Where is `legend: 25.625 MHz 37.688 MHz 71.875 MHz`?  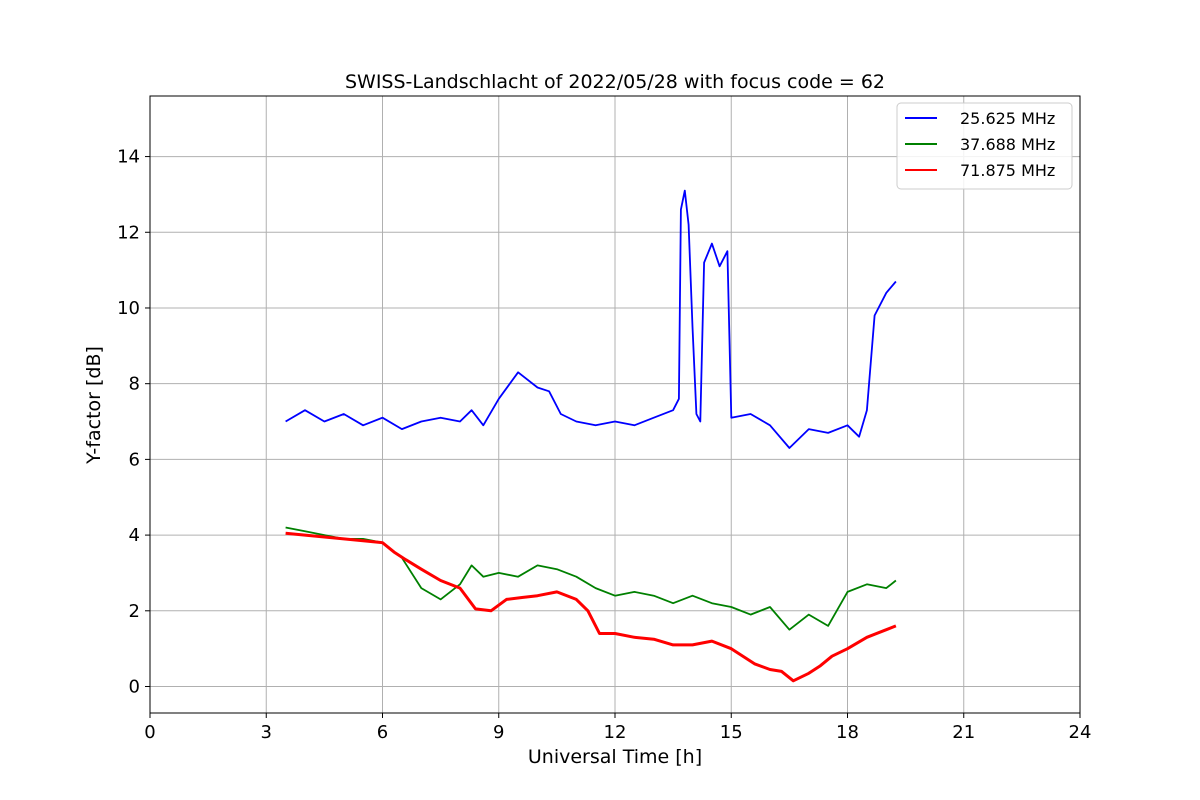 legend: 25.625 MHz 37.688 MHz 71.875 MHz is located at coordinates (984, 146).